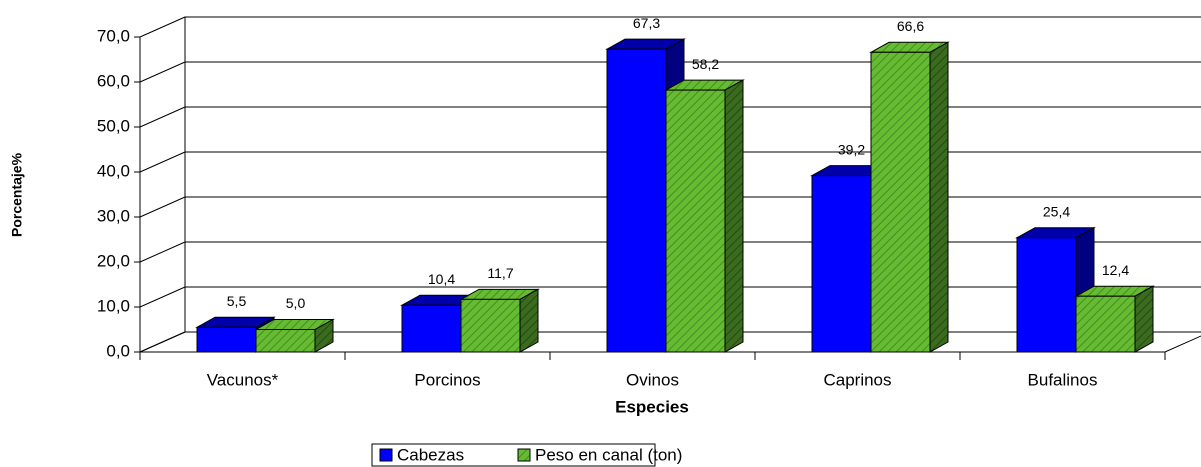 The width and height of the screenshot is (1201, 467). What do you see at coordinates (113, 170) in the screenshot?
I see `y-tick-label: 40,0` at bounding box center [113, 170].